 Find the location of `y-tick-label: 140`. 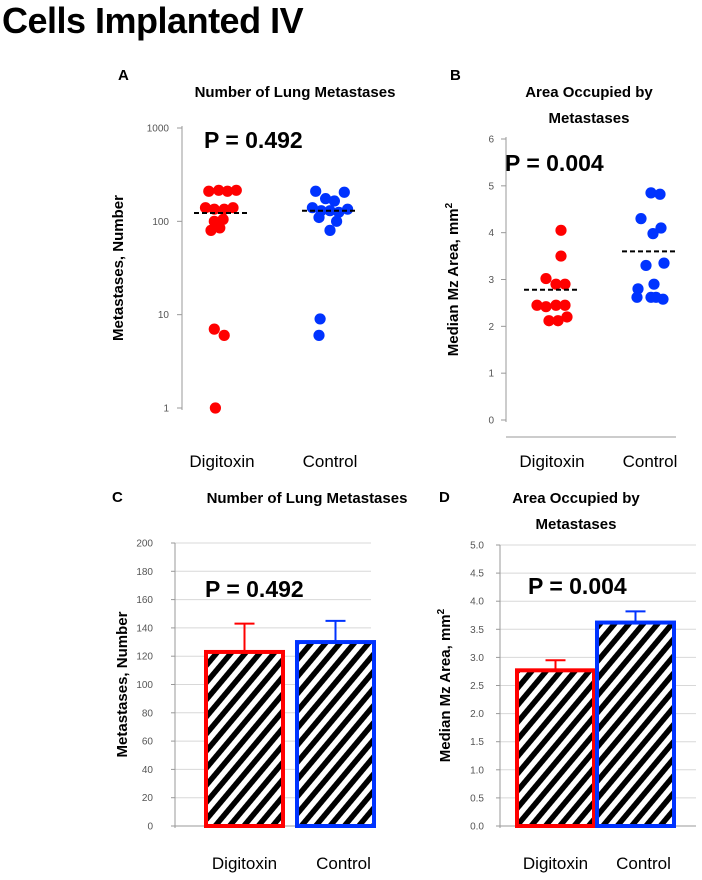

y-tick-label: 140 is located at coordinates (144, 628).